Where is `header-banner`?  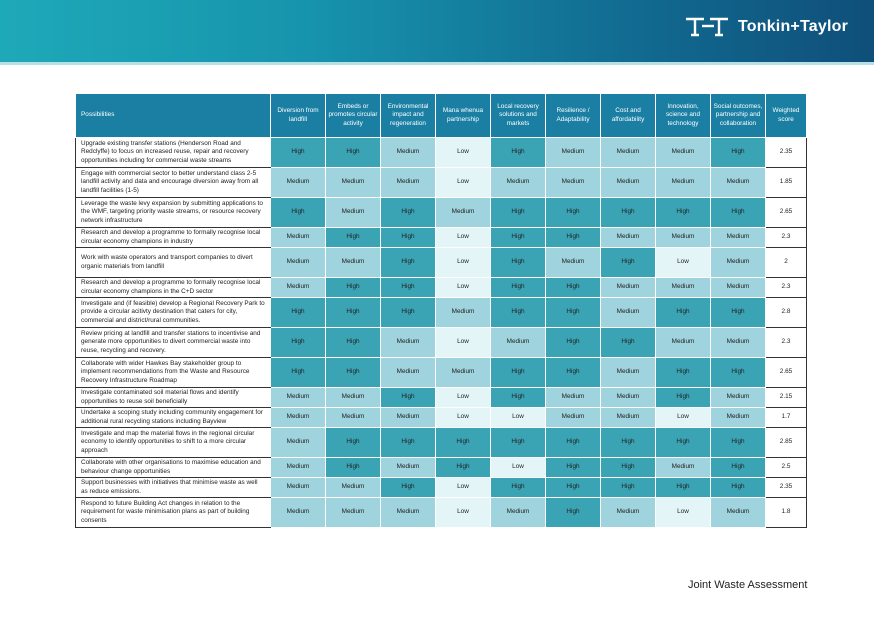
header-banner is located at coordinates (437, 31).